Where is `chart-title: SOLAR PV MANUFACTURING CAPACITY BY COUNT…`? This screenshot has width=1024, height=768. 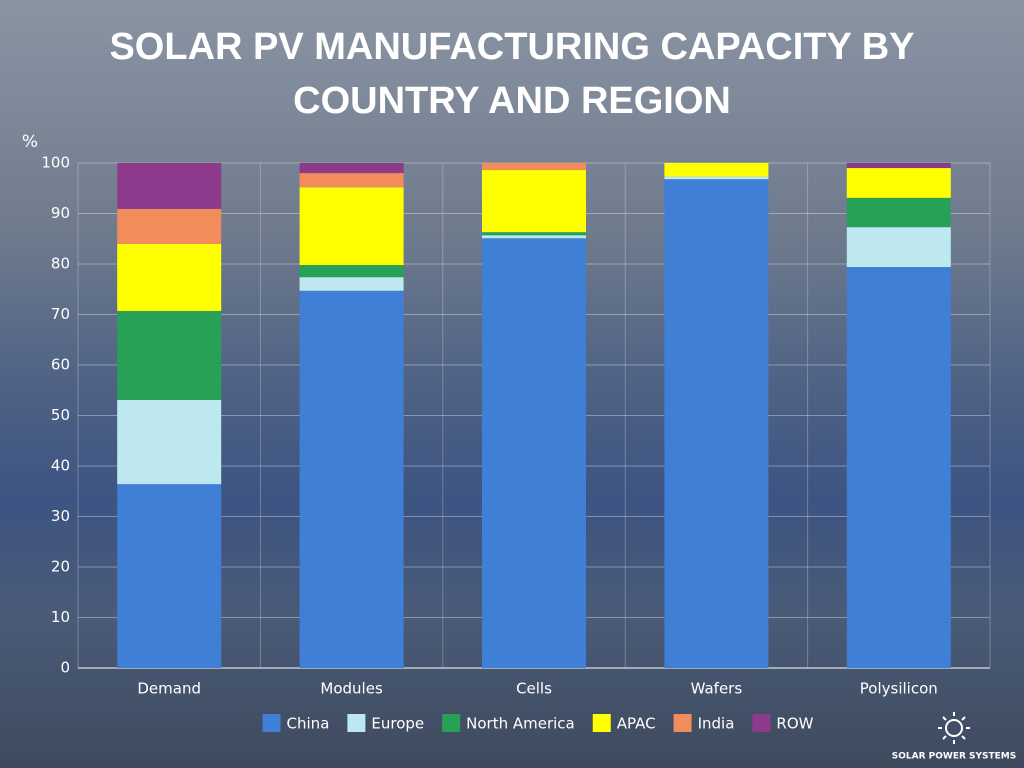
chart-title: SOLAR PV MANUFACTURING CAPACITY BY COUNT… is located at coordinates (512, 74).